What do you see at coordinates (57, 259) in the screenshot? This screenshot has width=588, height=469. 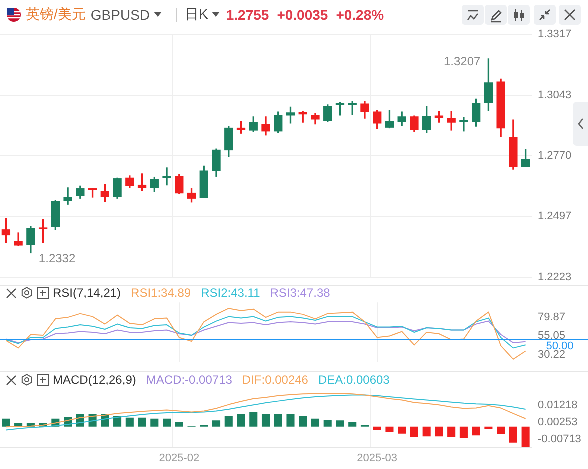 I see `annotation: 1.2332` at bounding box center [57, 259].